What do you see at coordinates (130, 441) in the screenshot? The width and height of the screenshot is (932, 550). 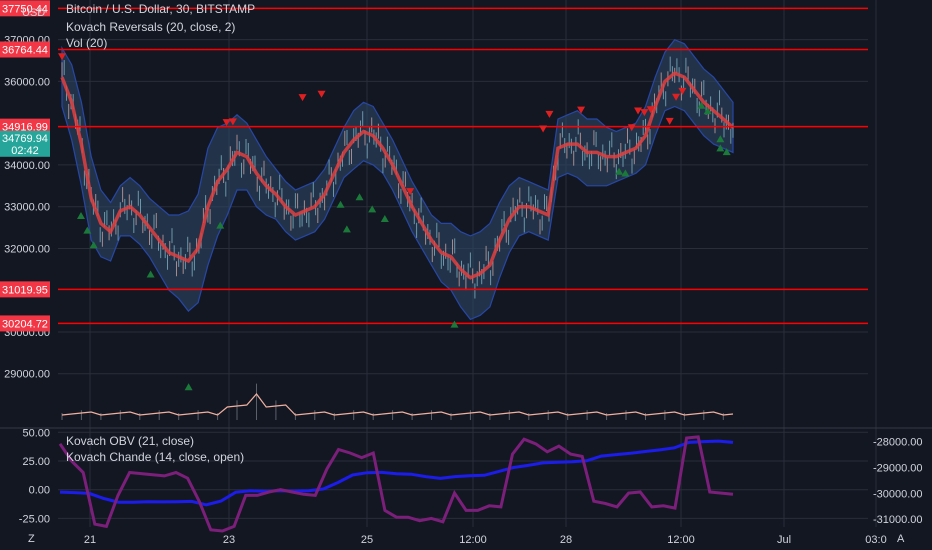 I see `indicator-legend-obv: Kovach OBV (21, close)` at bounding box center [130, 441].